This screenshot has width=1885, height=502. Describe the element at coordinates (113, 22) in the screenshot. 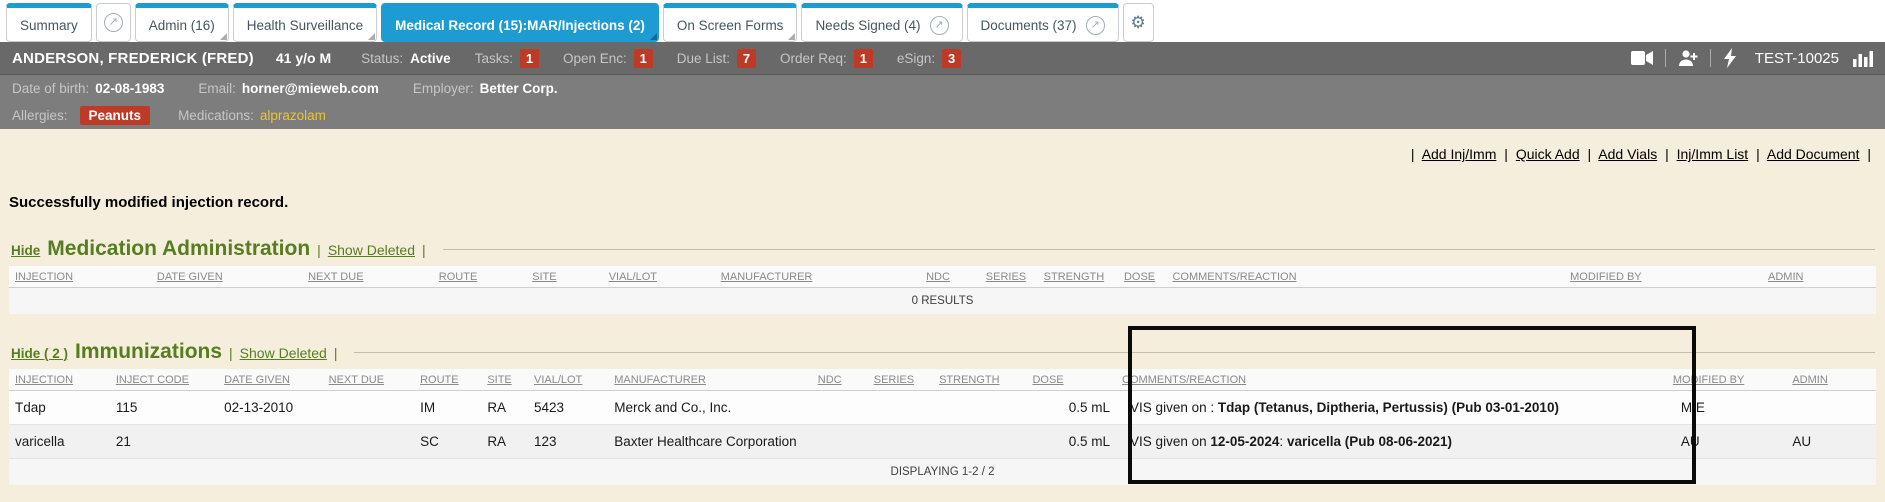

I see `summary-external-button: ↗` at that location.